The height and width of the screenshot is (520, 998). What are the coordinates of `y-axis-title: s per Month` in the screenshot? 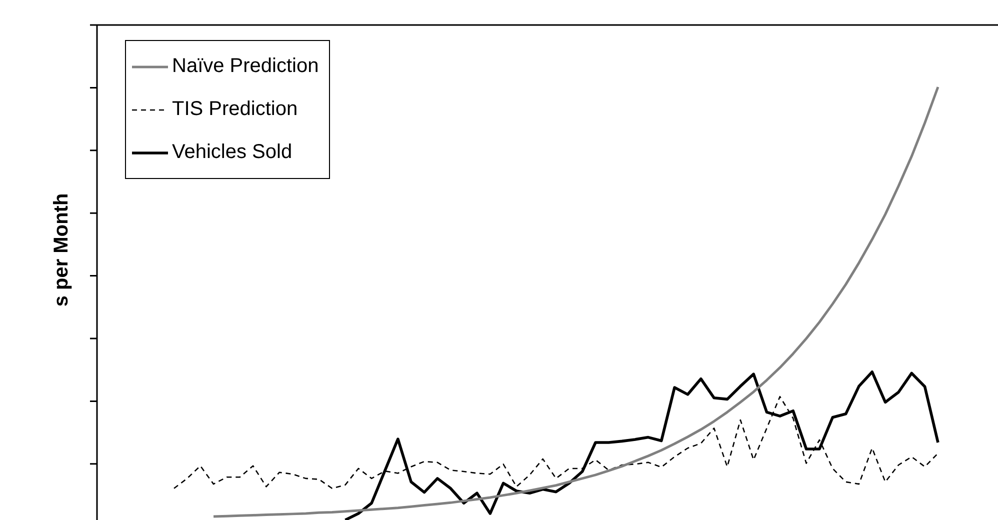 It's located at (62, 250).